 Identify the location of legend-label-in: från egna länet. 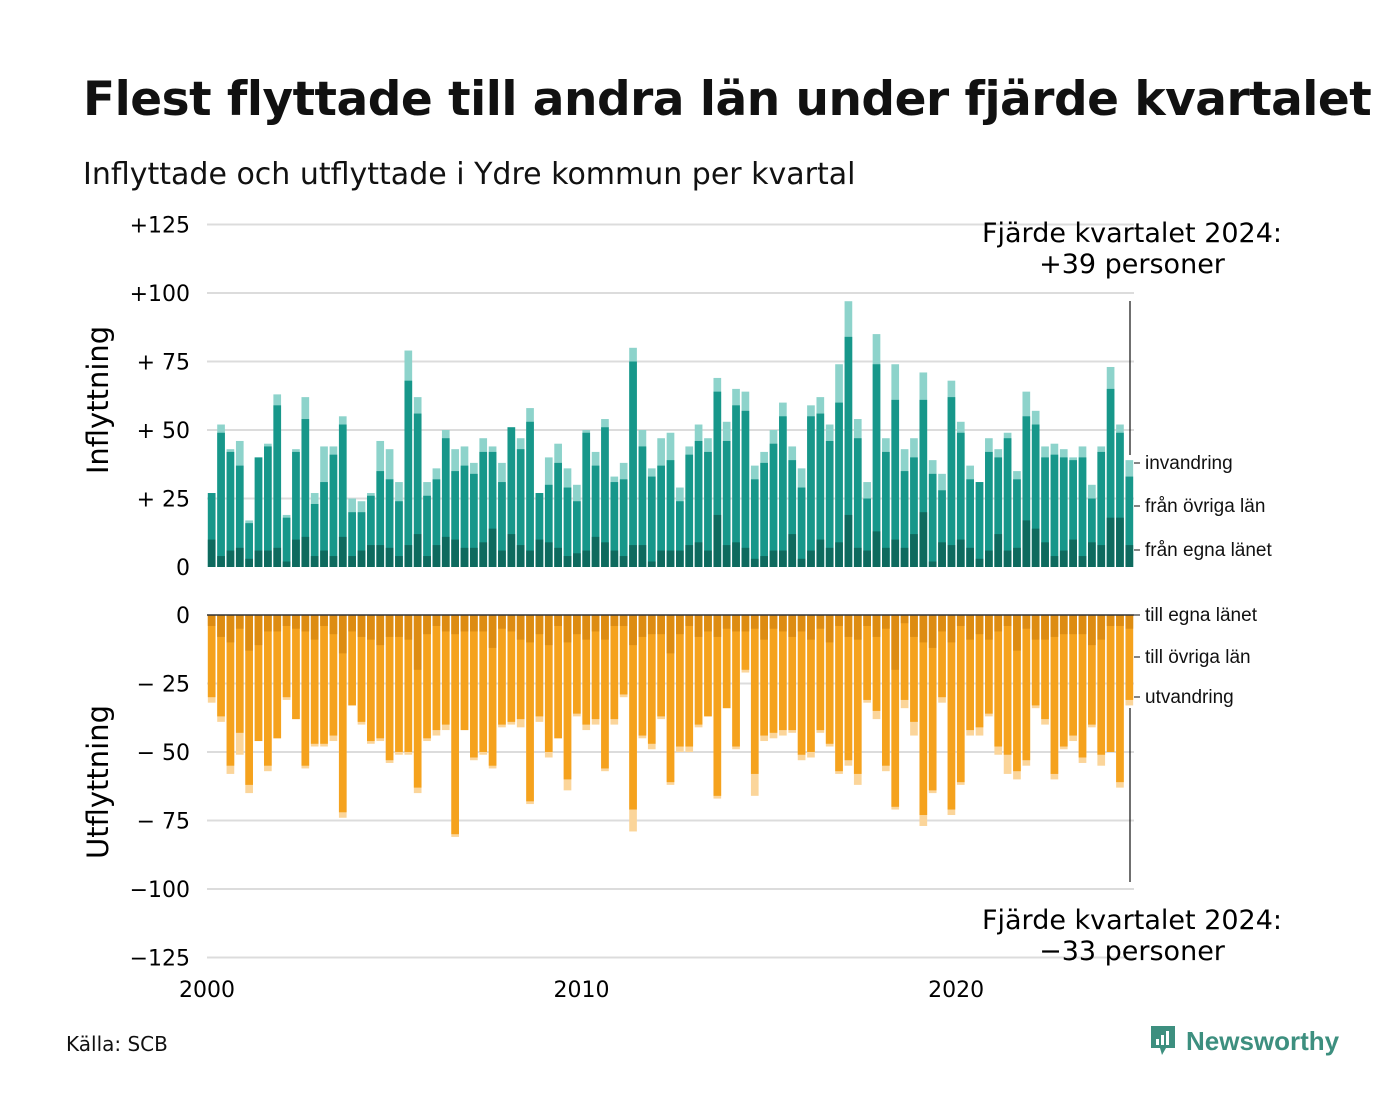
(1208, 550).